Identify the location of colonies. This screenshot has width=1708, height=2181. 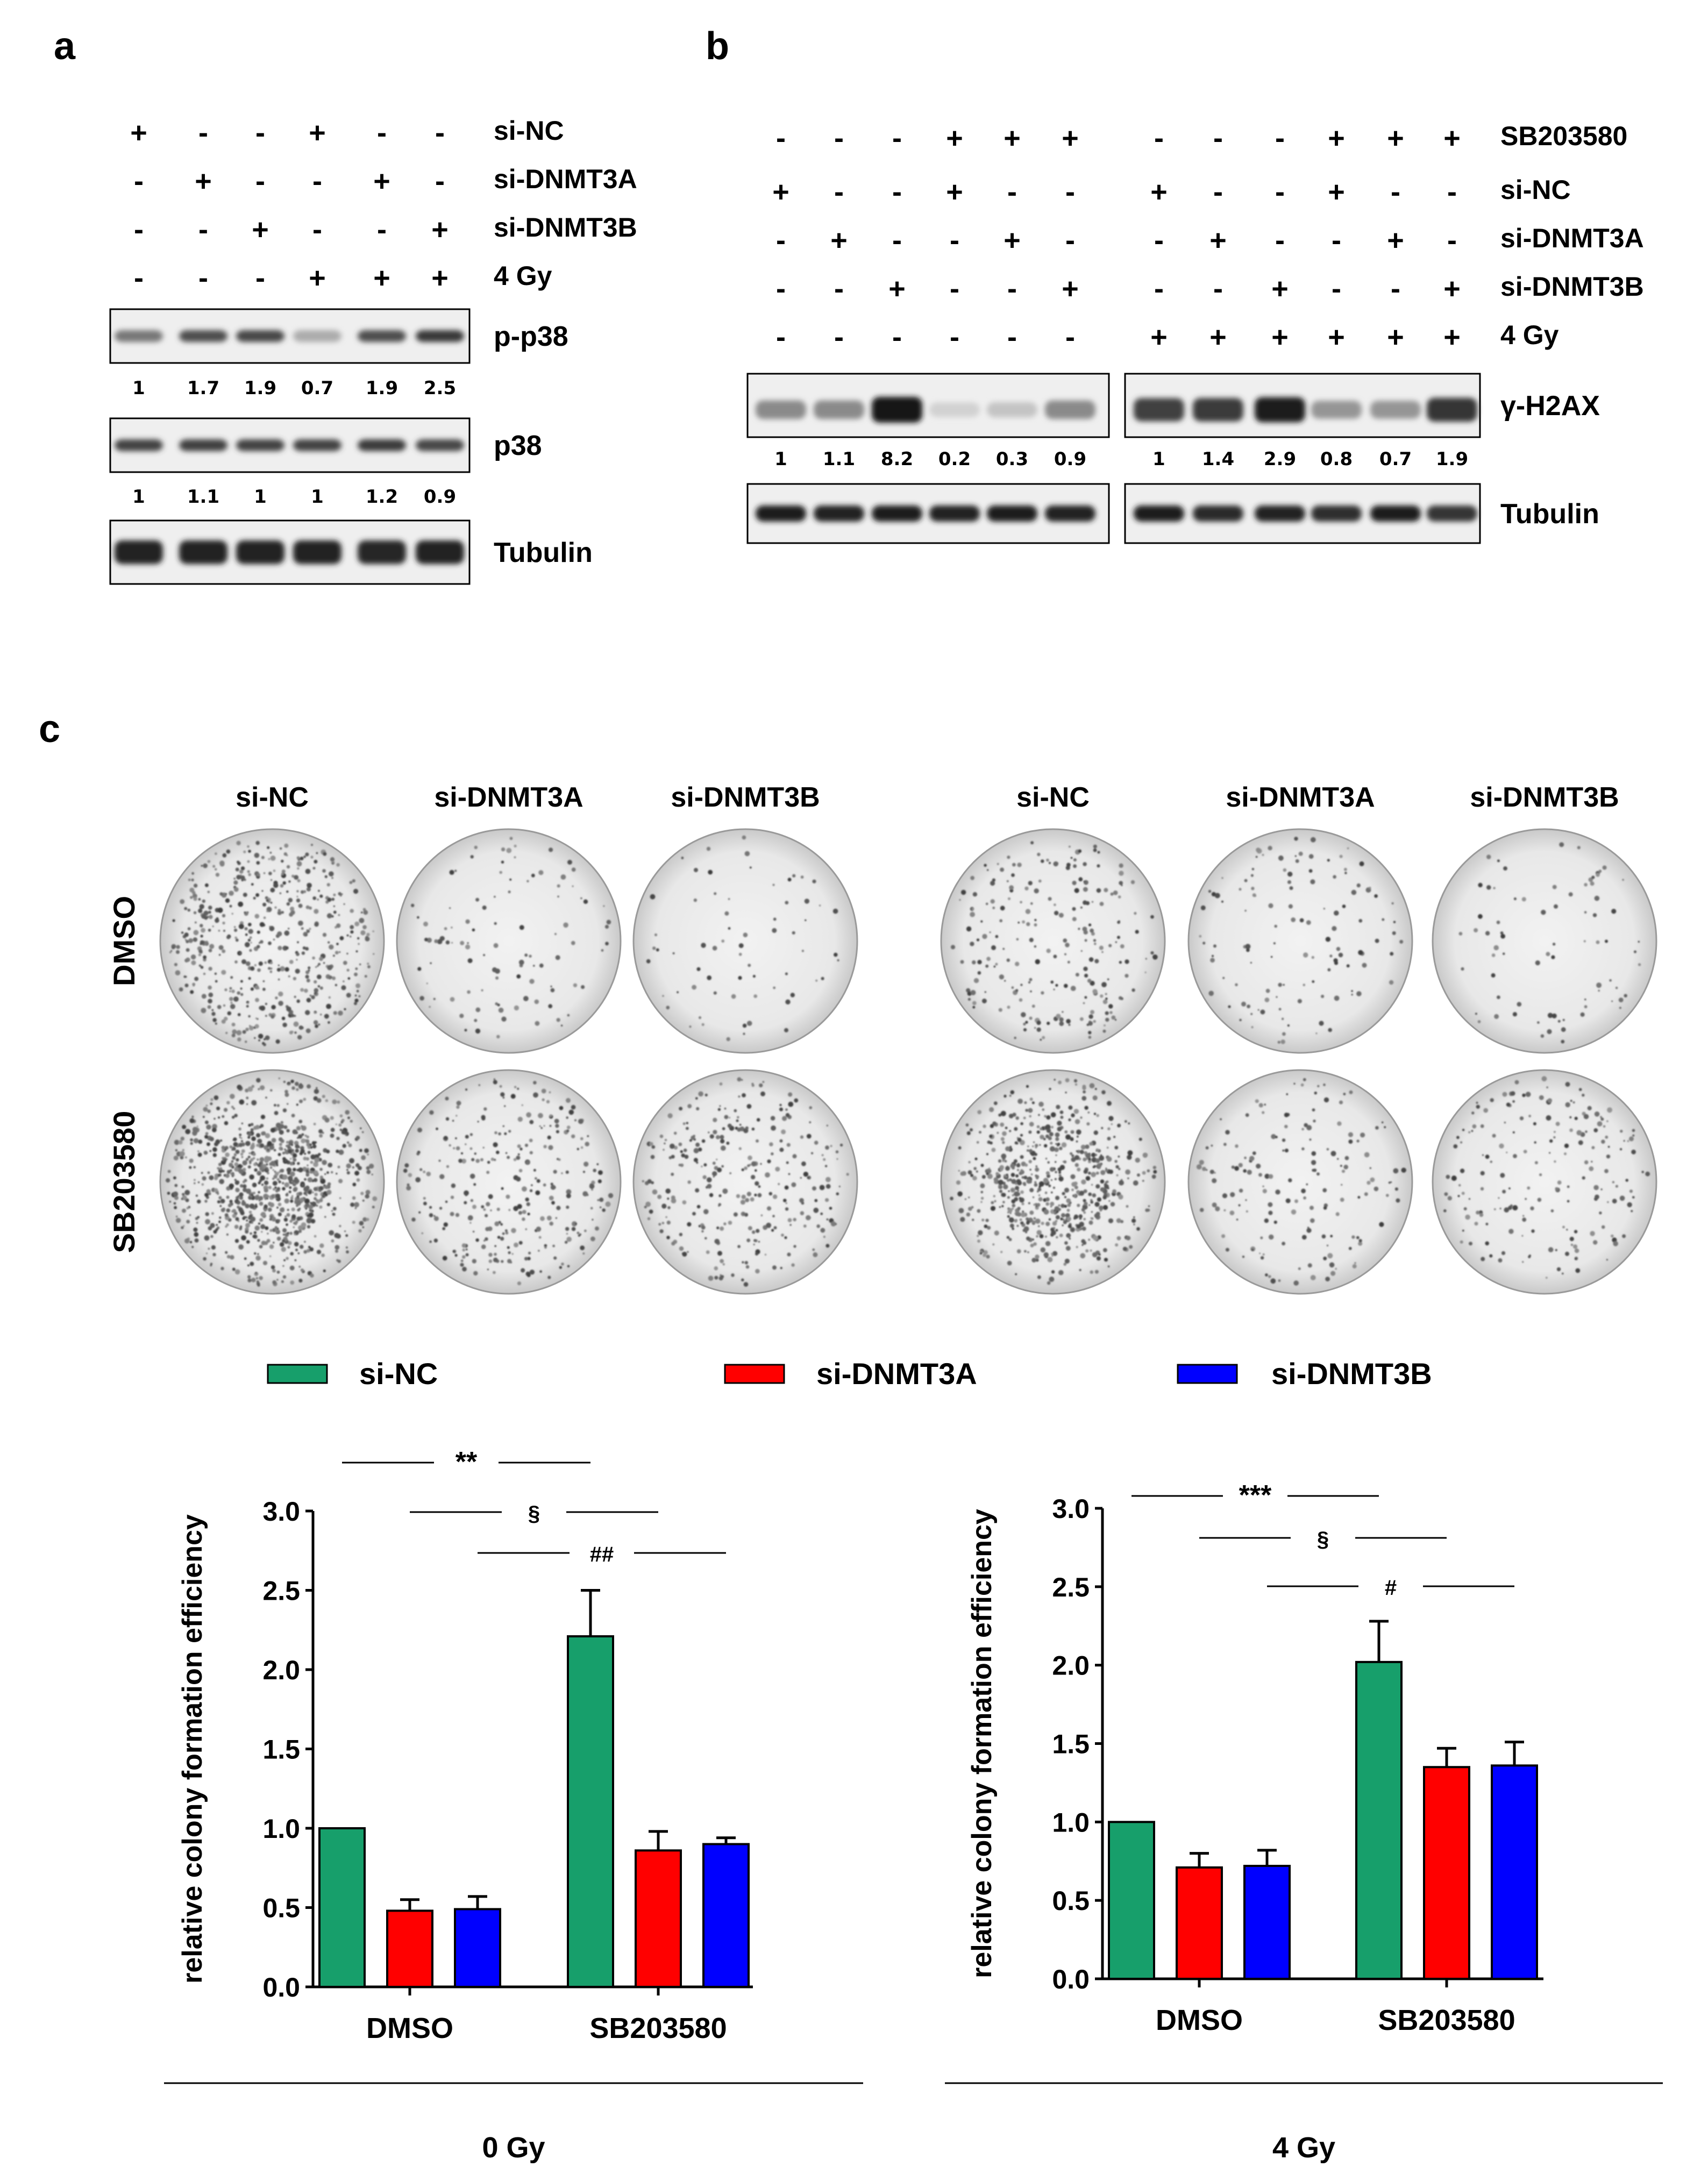
(745, 1182).